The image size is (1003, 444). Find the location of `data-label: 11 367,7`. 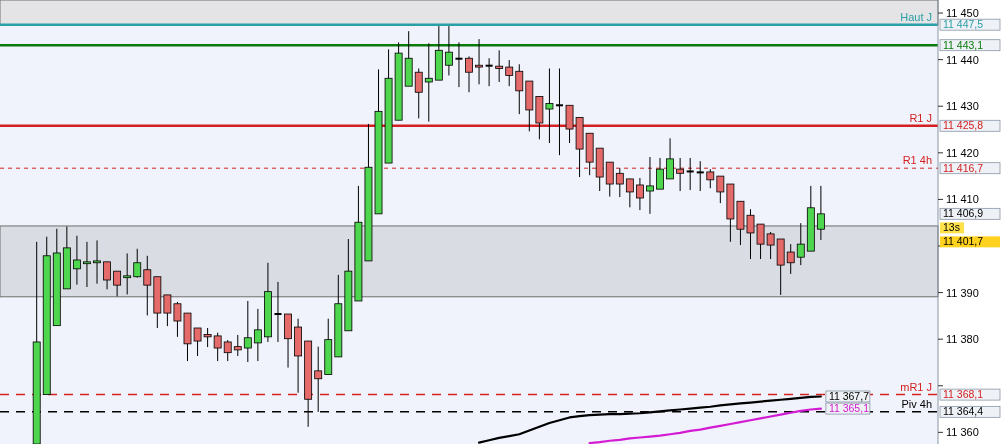

data-label: 11 367,7 is located at coordinates (849, 395).